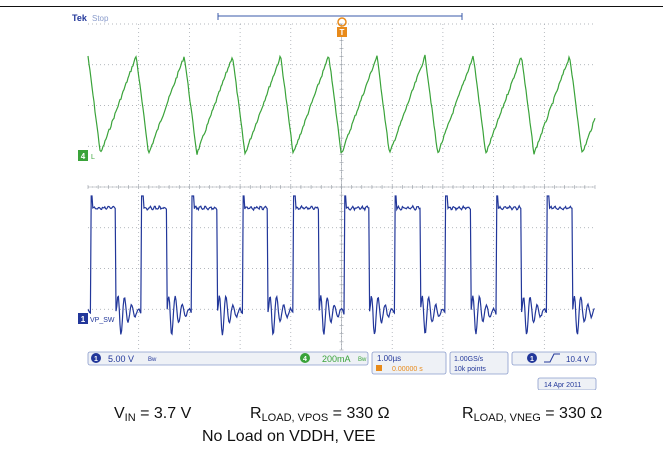  I want to click on delay-marker-box, so click(379, 368).